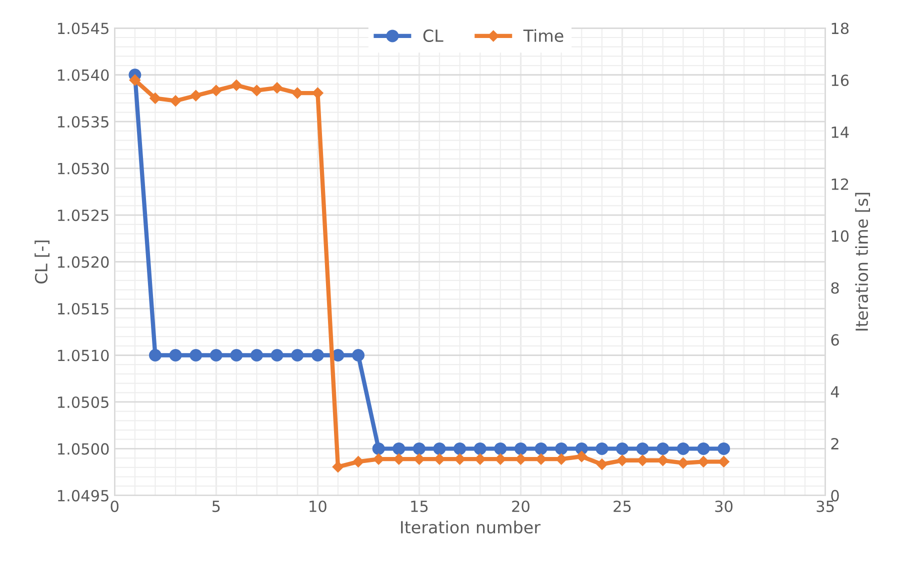  Describe the element at coordinates (622, 506) in the screenshot. I see `x-tick-label: 25` at that location.